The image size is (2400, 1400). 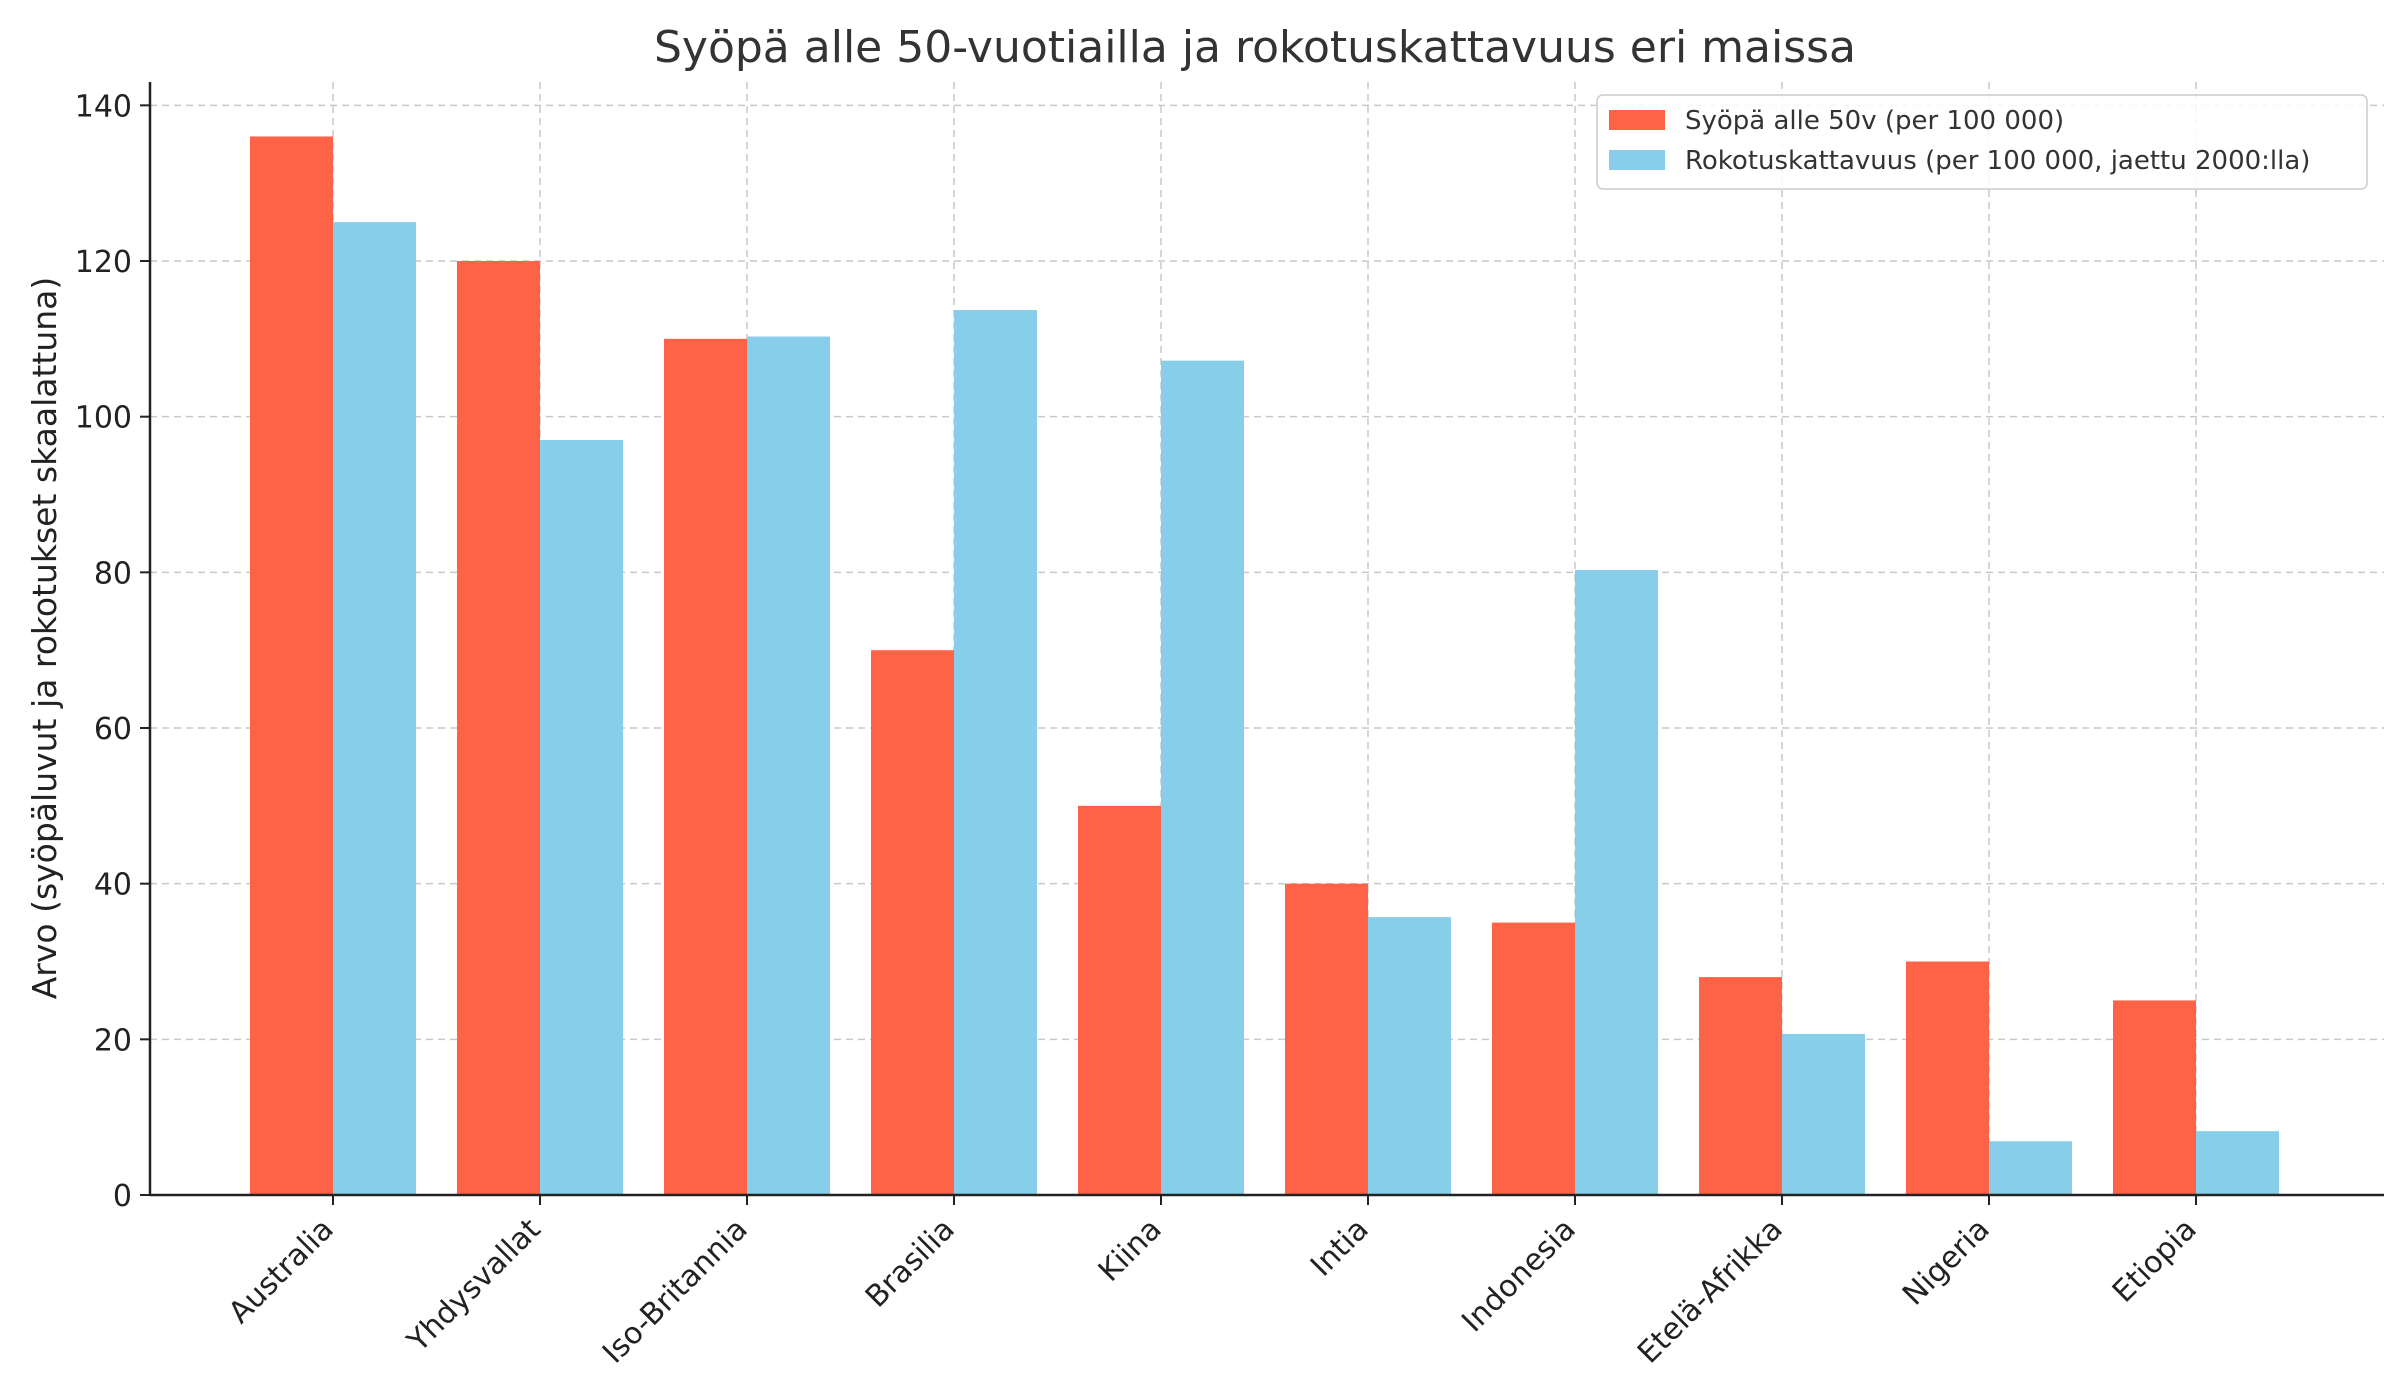 I want to click on y-tick-label: 60, so click(x=113, y=729).